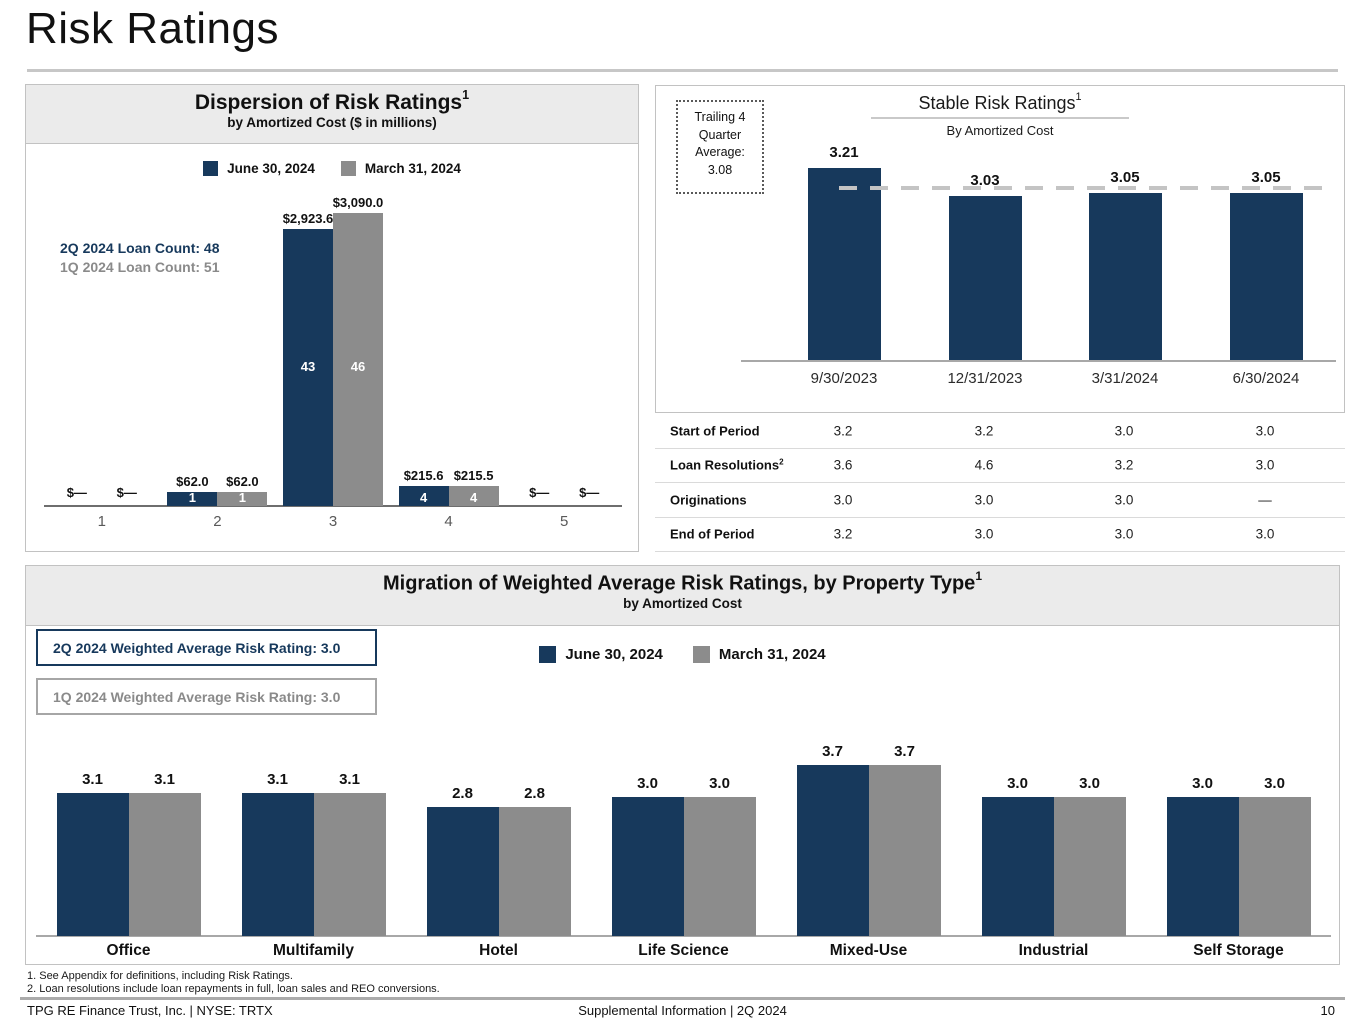 The image size is (1365, 1024). What do you see at coordinates (466, 95) in the screenshot?
I see `dispersion-title-sup: 1` at bounding box center [466, 95].